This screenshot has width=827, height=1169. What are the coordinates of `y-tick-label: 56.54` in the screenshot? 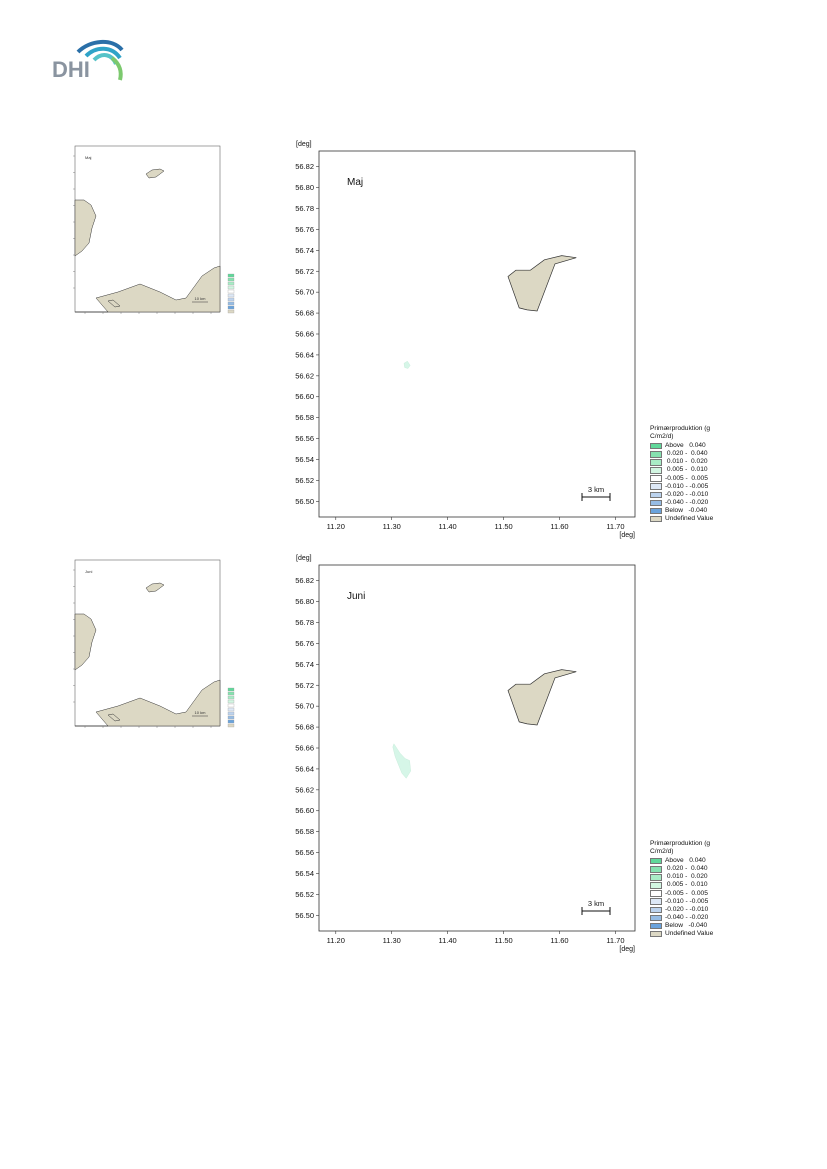 It's located at (304, 459).